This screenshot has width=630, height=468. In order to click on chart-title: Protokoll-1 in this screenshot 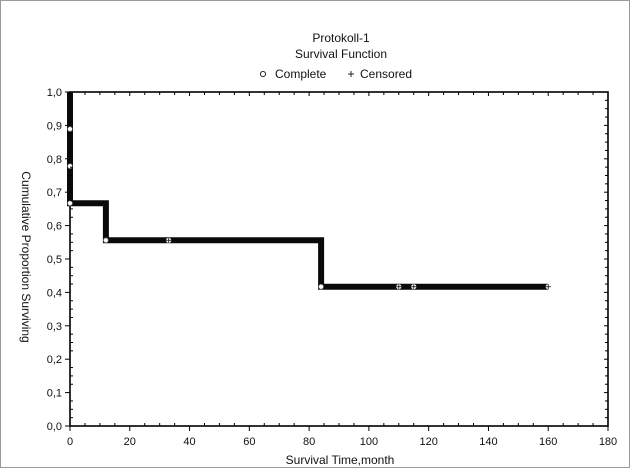, I will do `click(341, 38)`.